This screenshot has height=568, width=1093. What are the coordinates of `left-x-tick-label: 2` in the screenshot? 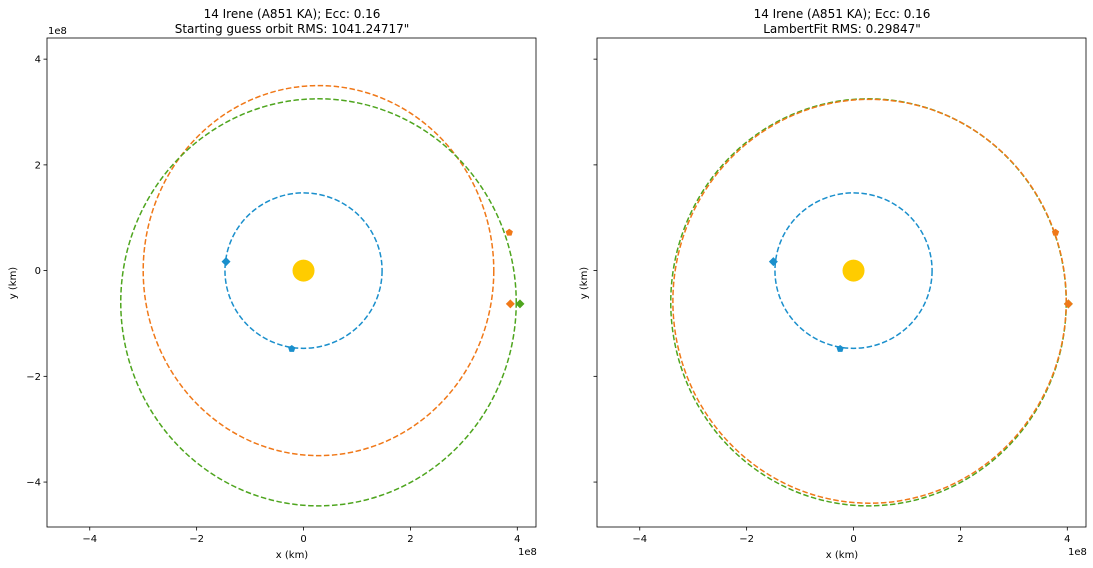 It's located at (410, 539).